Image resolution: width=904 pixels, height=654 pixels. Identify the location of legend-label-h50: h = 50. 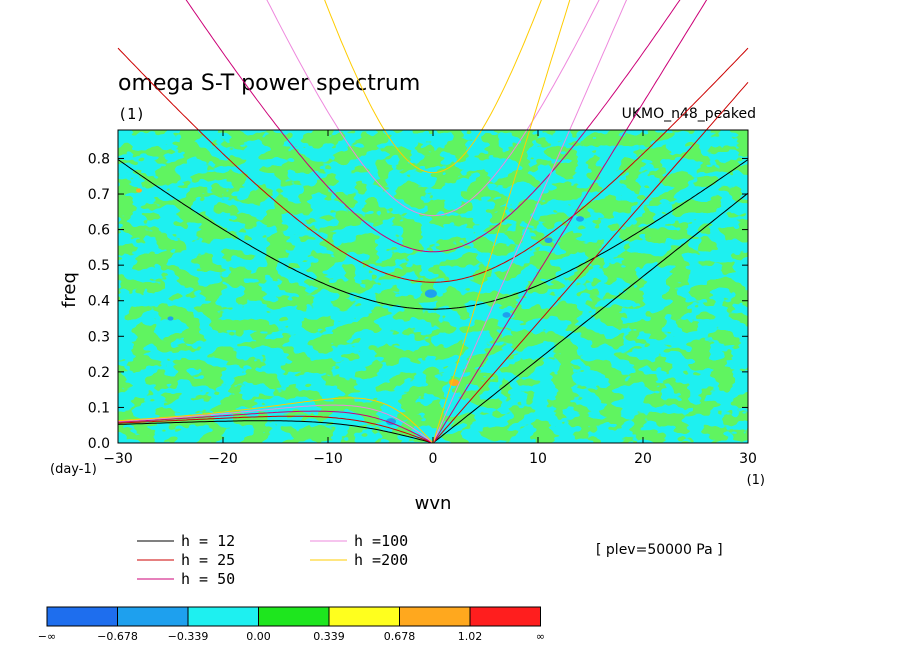
(208, 579).